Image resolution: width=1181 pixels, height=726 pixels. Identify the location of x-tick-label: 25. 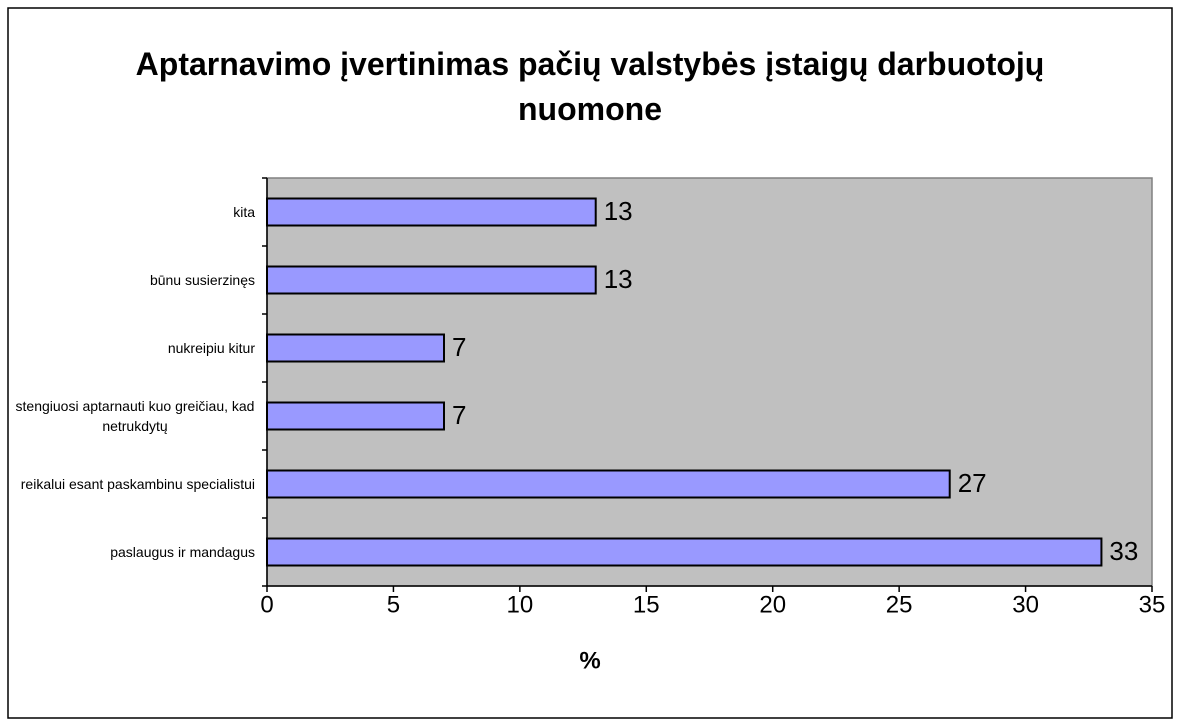
(899, 604).